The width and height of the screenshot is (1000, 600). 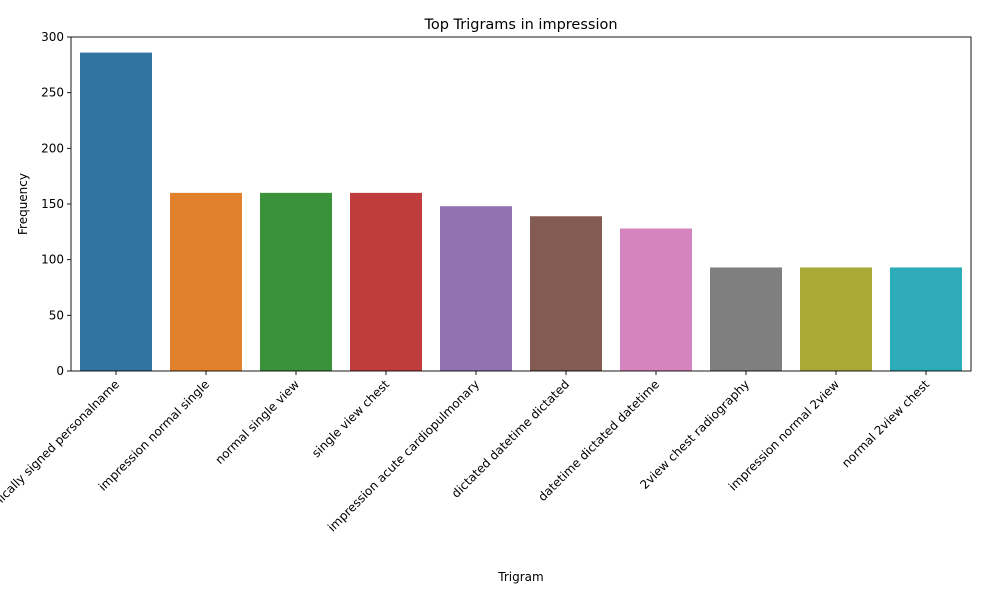 What do you see at coordinates (52, 148) in the screenshot?
I see `y-tick-label: 200` at bounding box center [52, 148].